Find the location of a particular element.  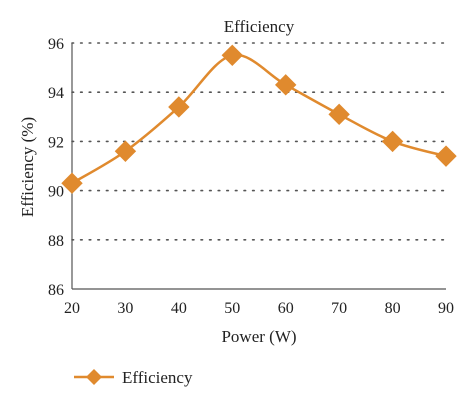

legend-label: Efficiency is located at coordinates (157, 377).